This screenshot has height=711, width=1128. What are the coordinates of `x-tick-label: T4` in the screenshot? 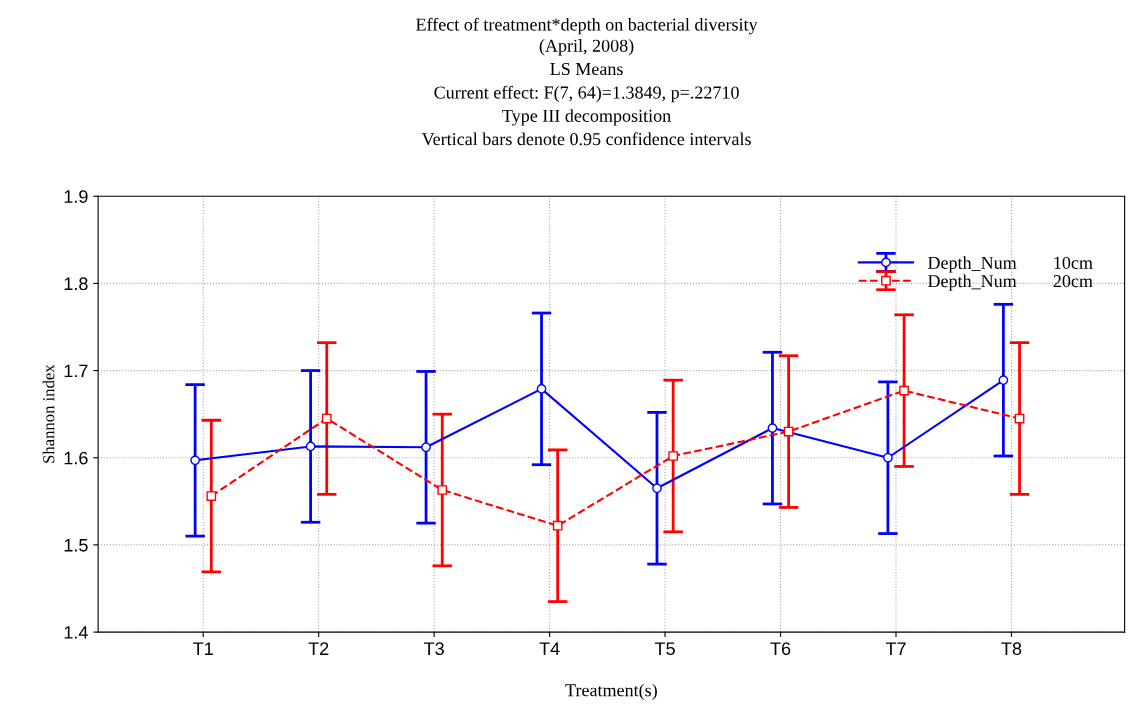 It's located at (549, 648).